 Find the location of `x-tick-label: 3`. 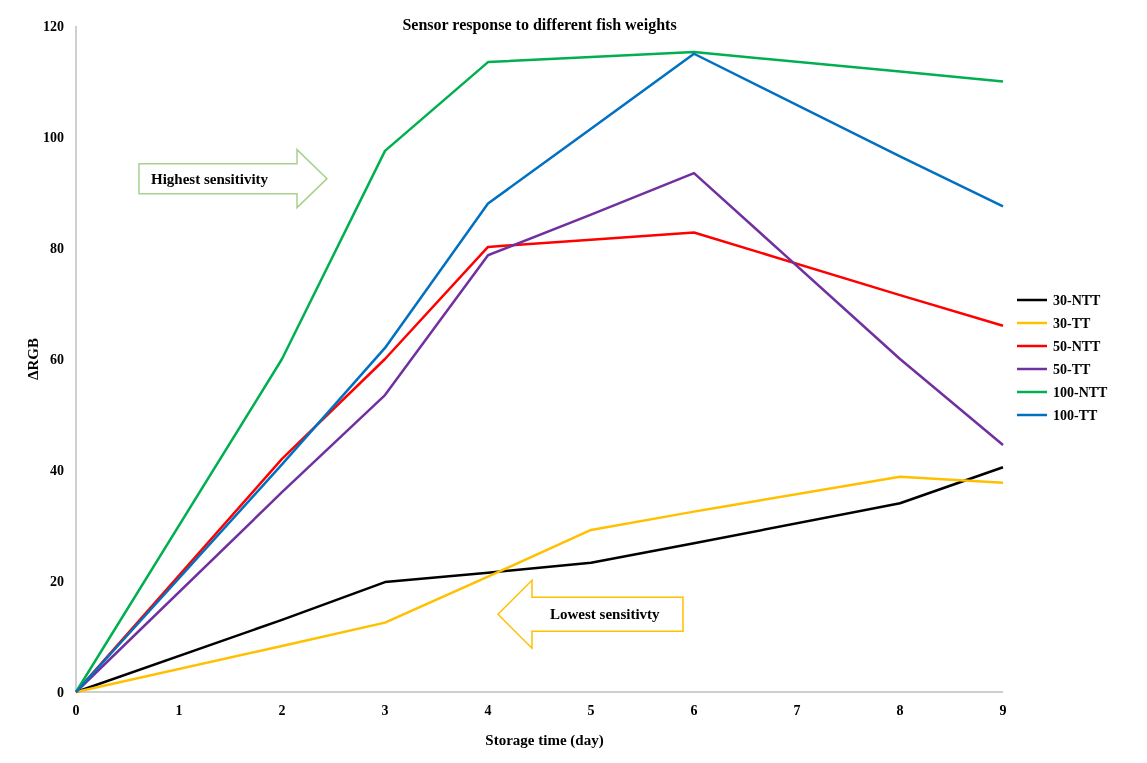

x-tick-label: 3 is located at coordinates (385, 710).